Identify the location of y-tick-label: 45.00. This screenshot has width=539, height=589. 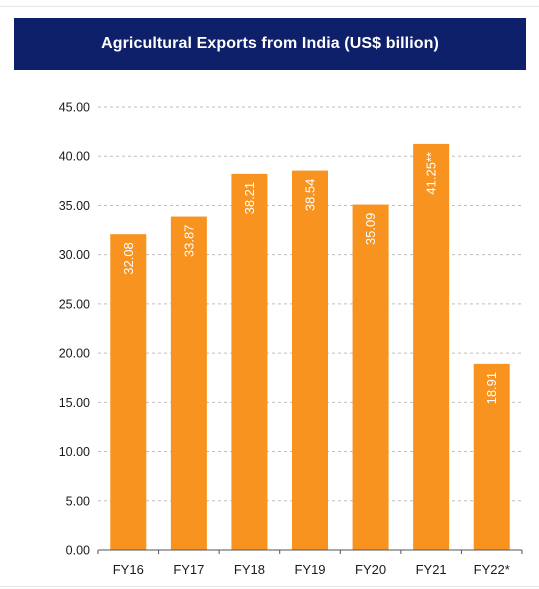
(74, 108).